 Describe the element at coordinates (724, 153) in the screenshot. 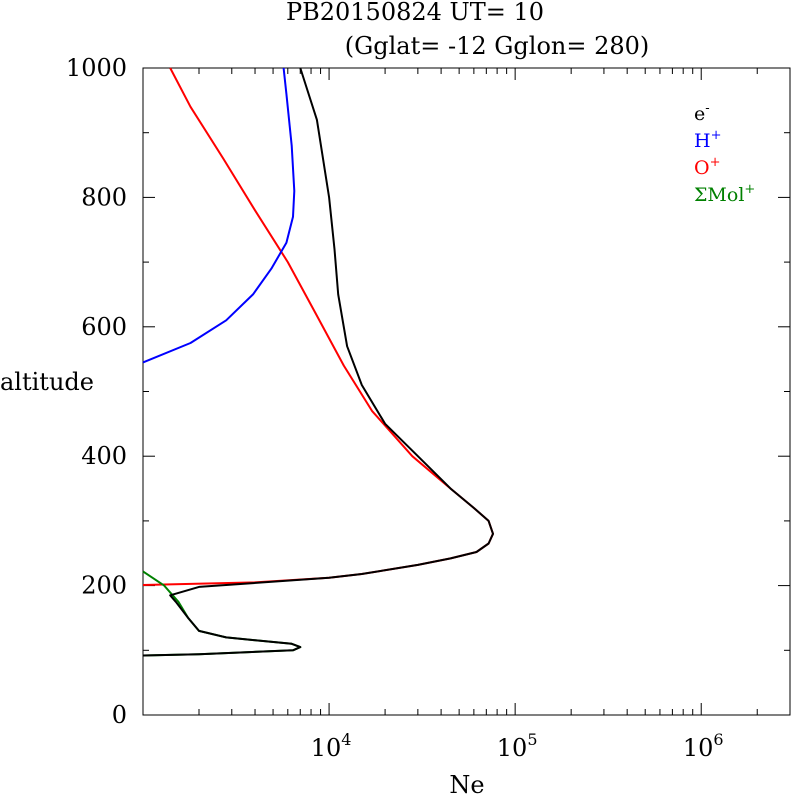

I see `legend: e-H+O+ΣMol+` at that location.